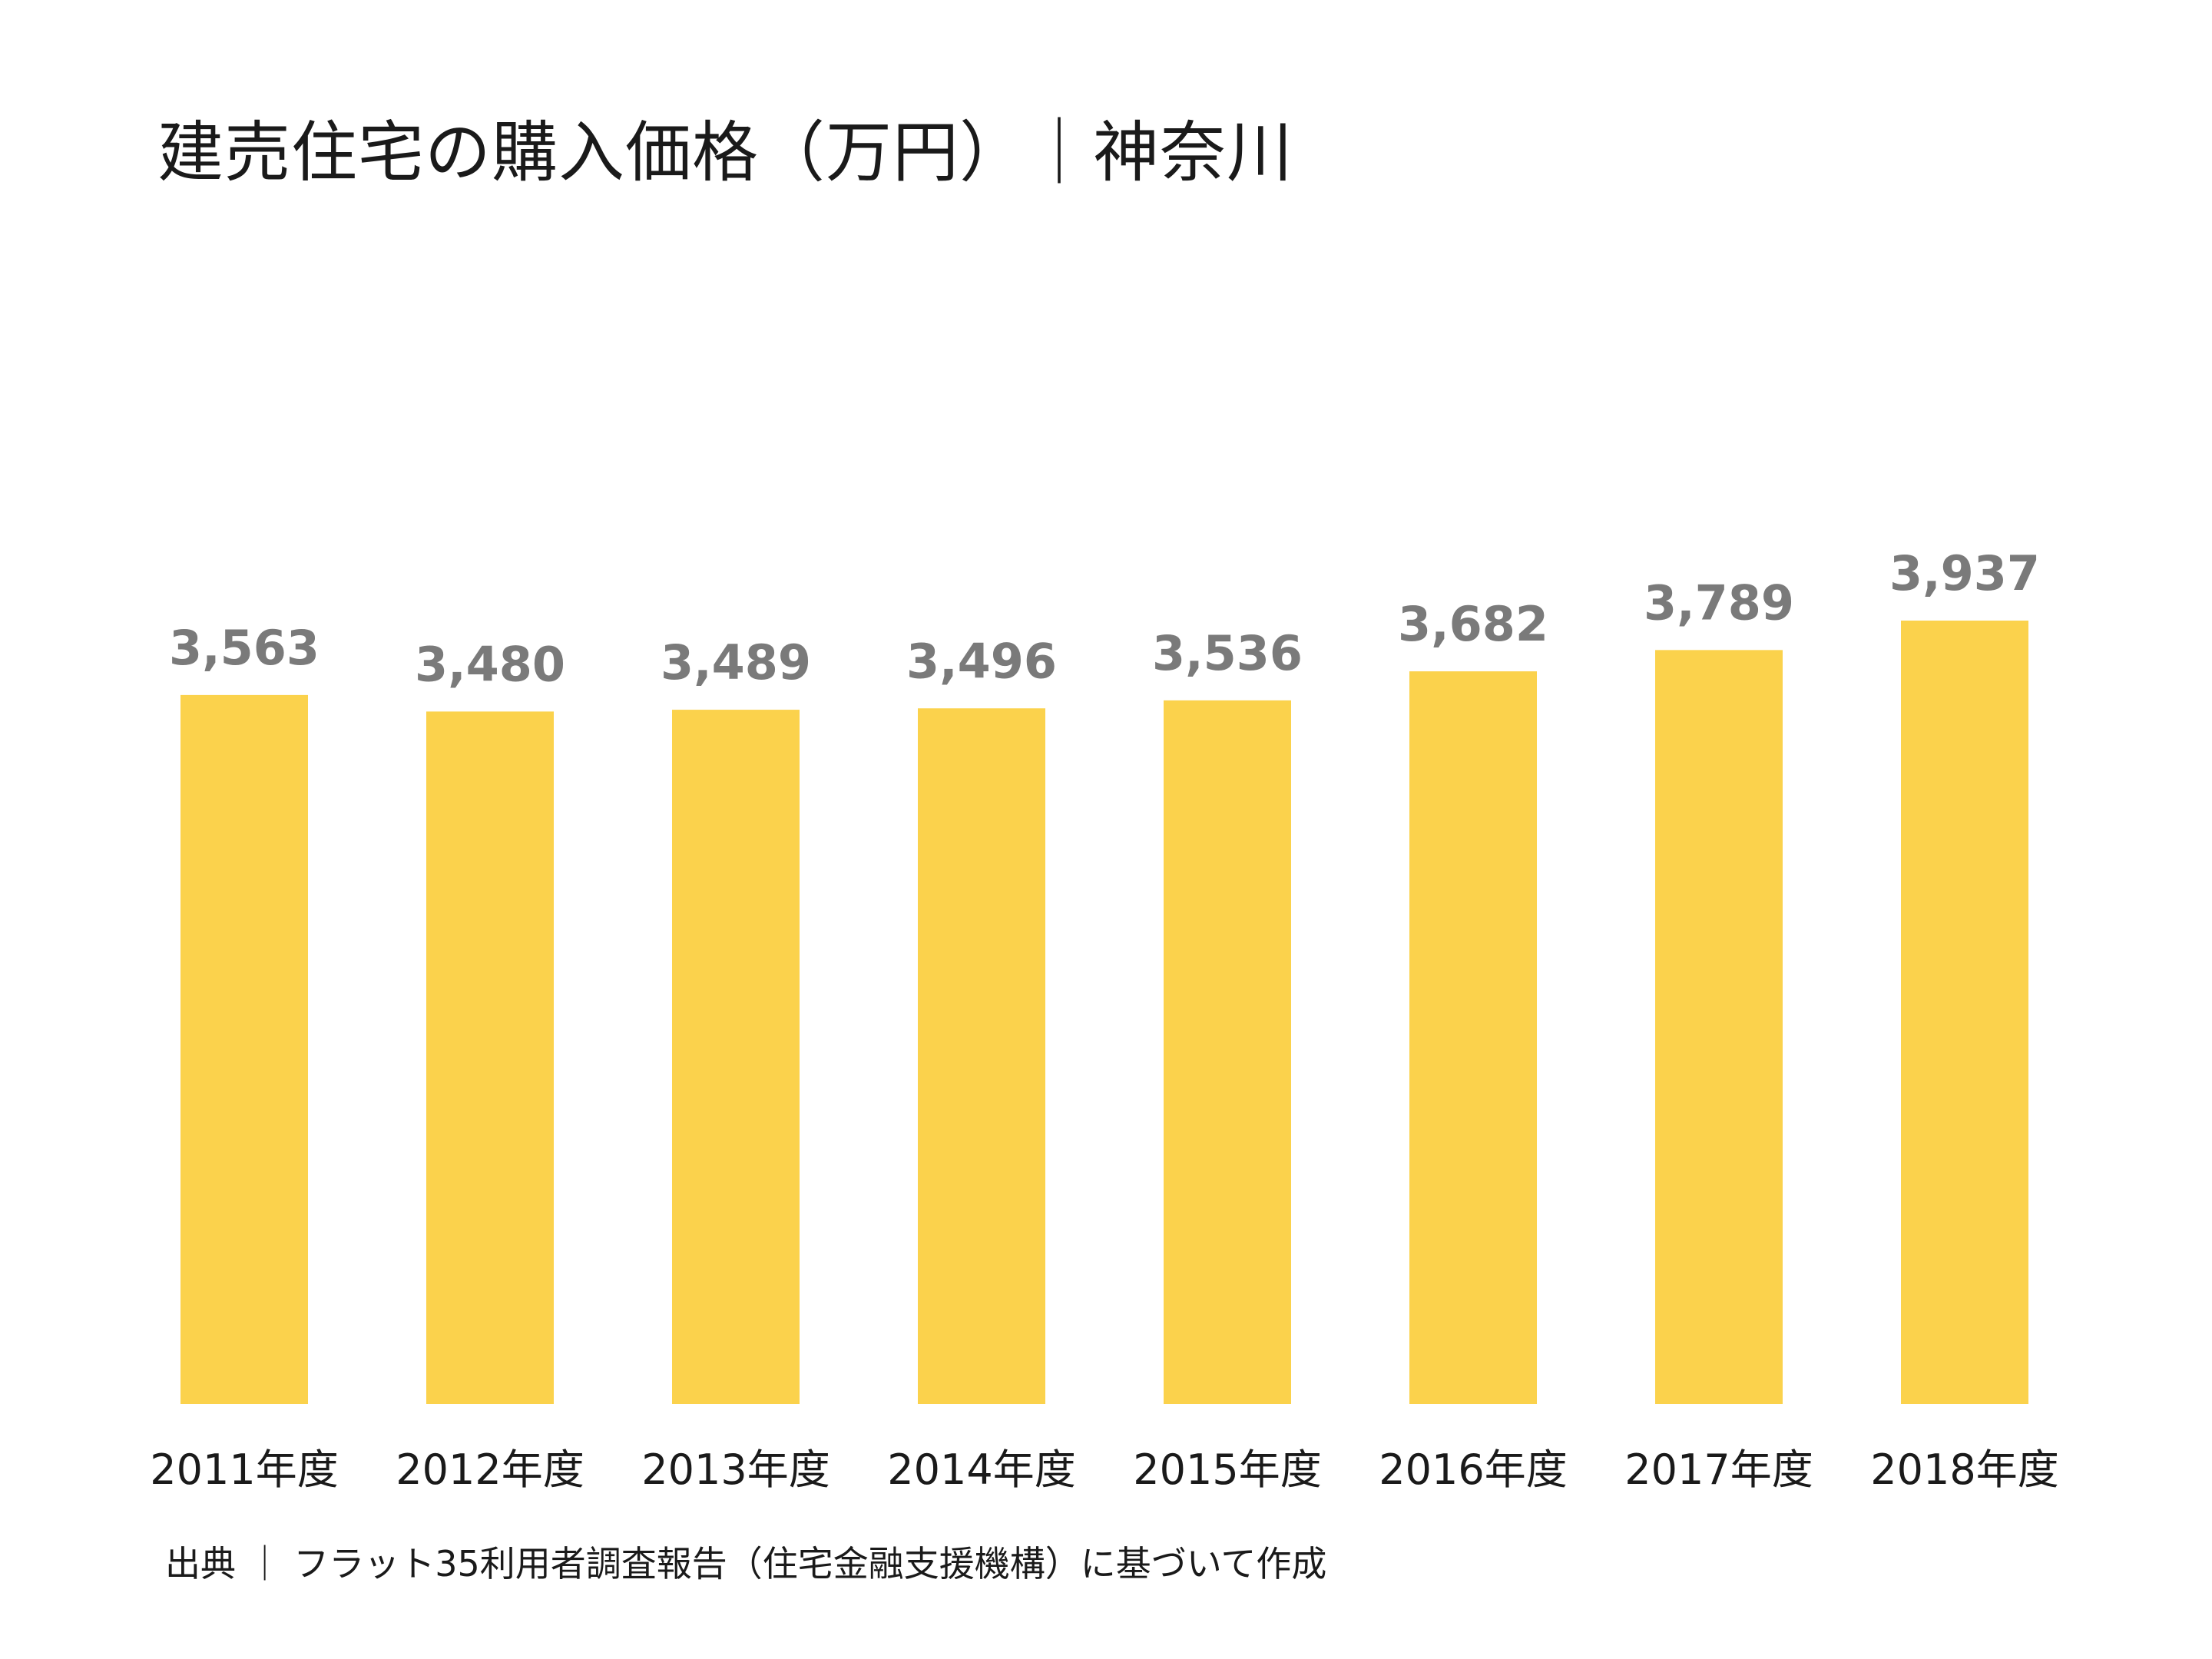 Image resolution: width=2212 pixels, height=1659 pixels. Describe the element at coordinates (1964, 1469) in the screenshot. I see `category-label: 2018年度` at that location.